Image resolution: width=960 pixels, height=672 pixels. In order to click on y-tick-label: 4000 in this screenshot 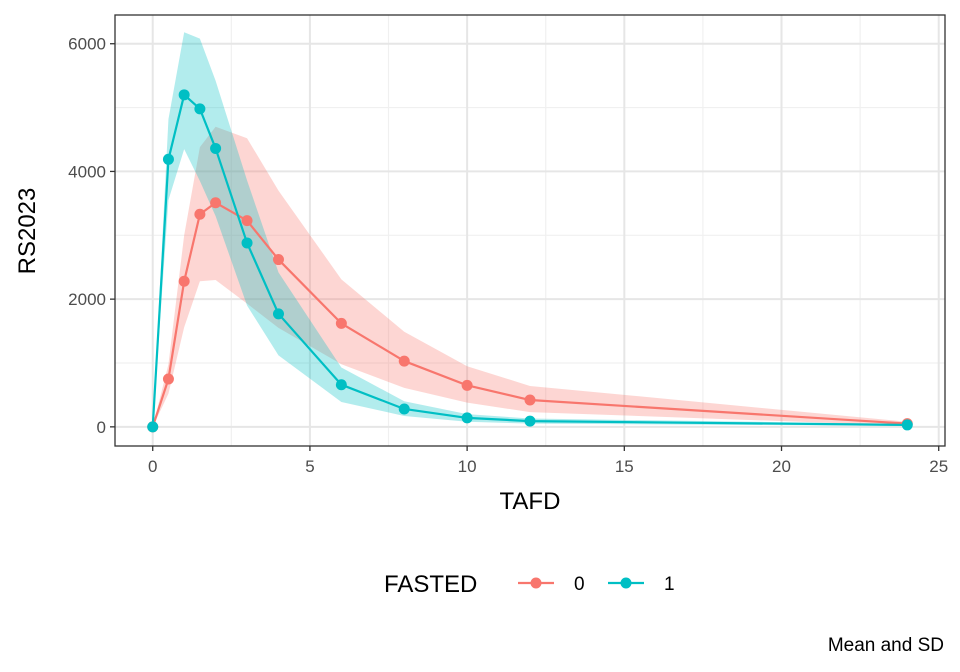, I will do `click(87, 171)`.